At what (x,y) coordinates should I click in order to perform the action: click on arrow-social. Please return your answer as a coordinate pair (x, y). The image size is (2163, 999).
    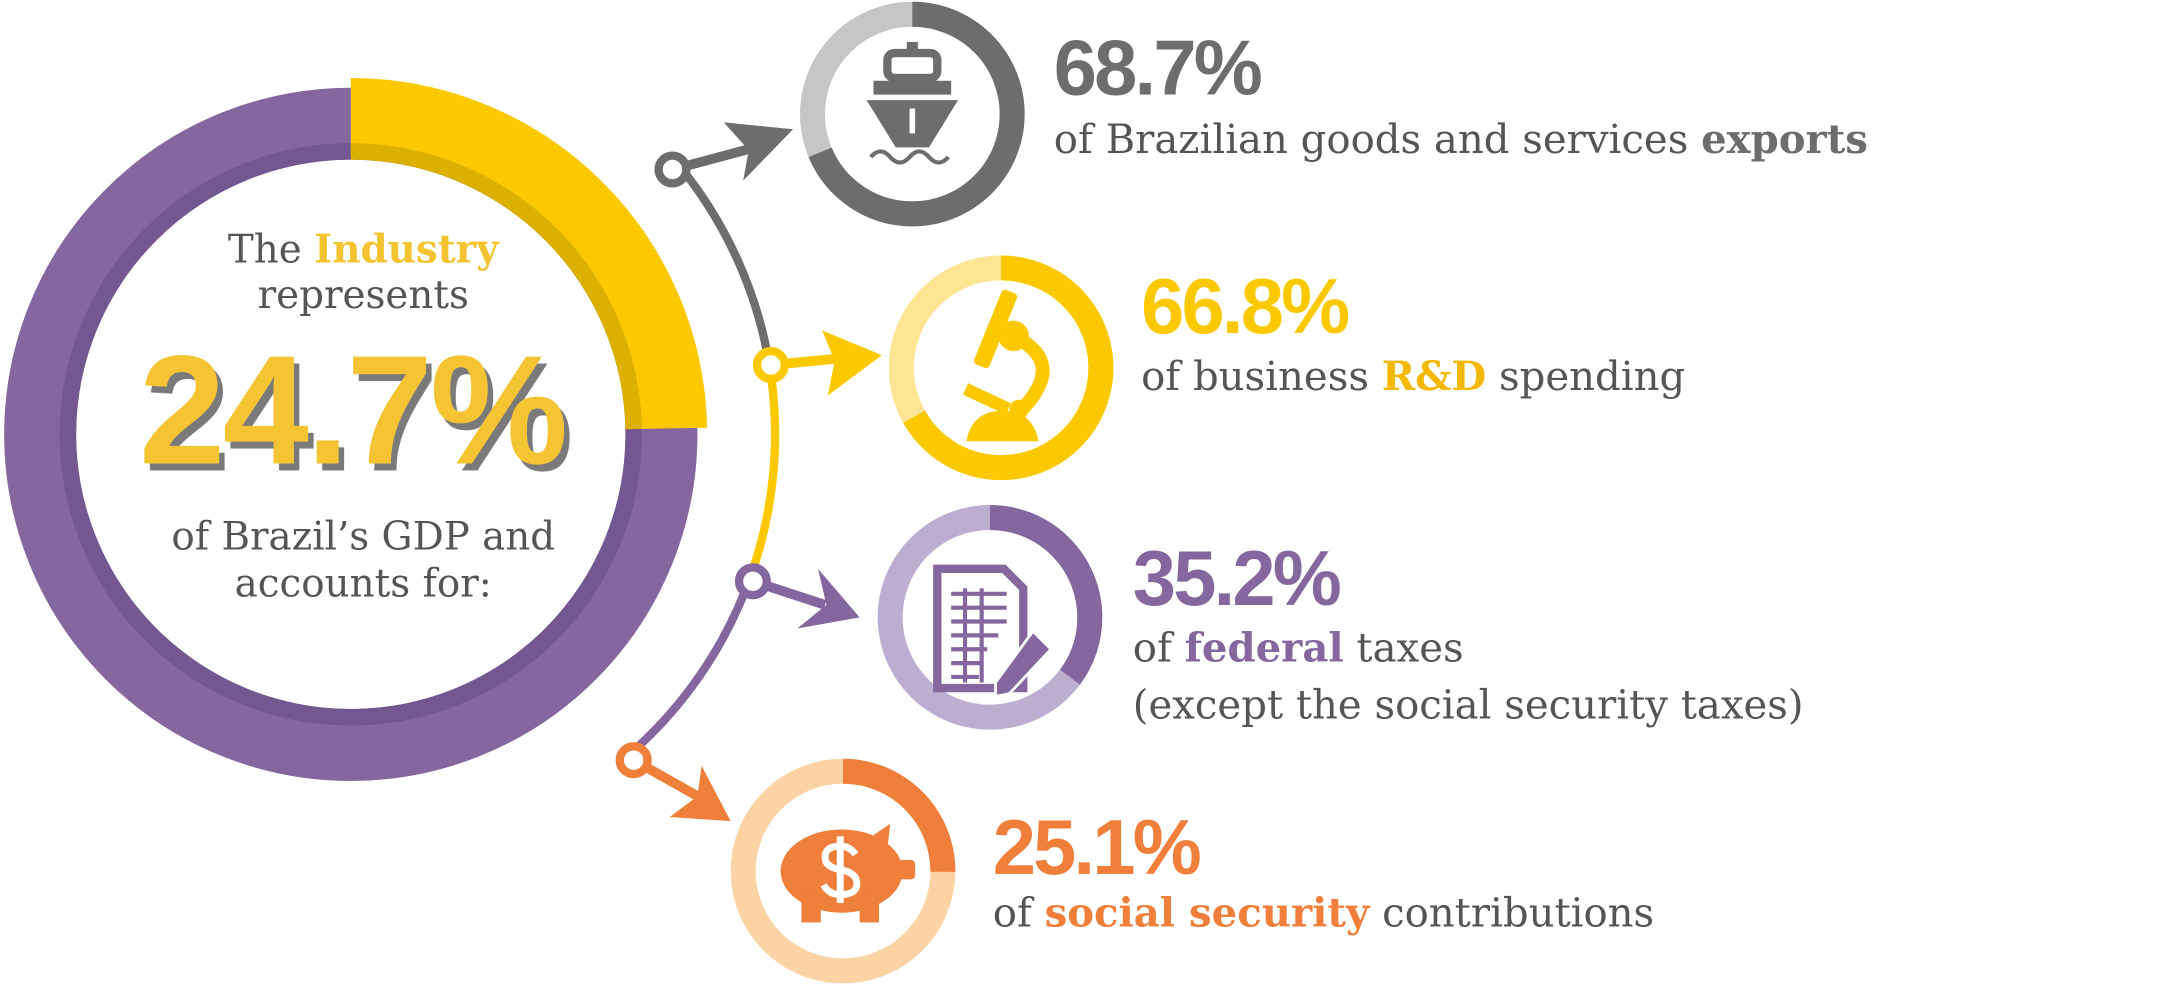
    Looking at the image, I should click on (673, 782).